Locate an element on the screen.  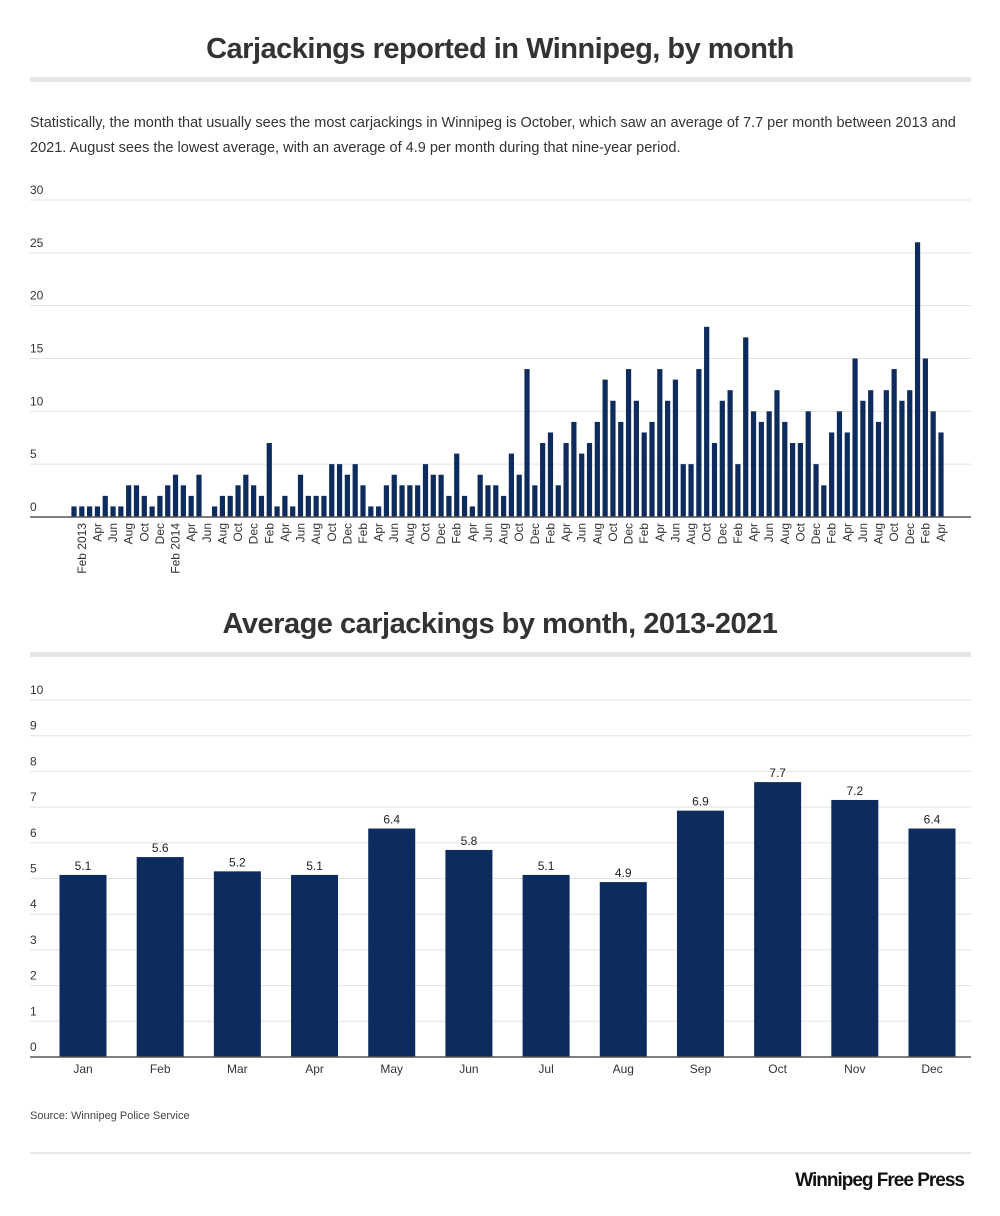
y-tick-label: 1 is located at coordinates (33, 1011).